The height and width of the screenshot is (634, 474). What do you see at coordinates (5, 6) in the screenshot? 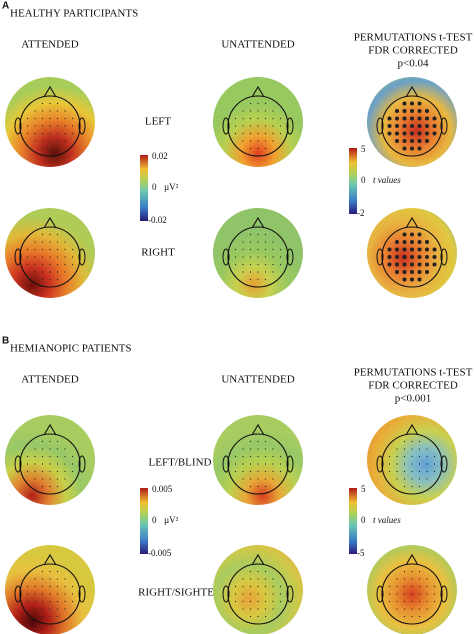
I see `panel-label: A` at bounding box center [5, 6].